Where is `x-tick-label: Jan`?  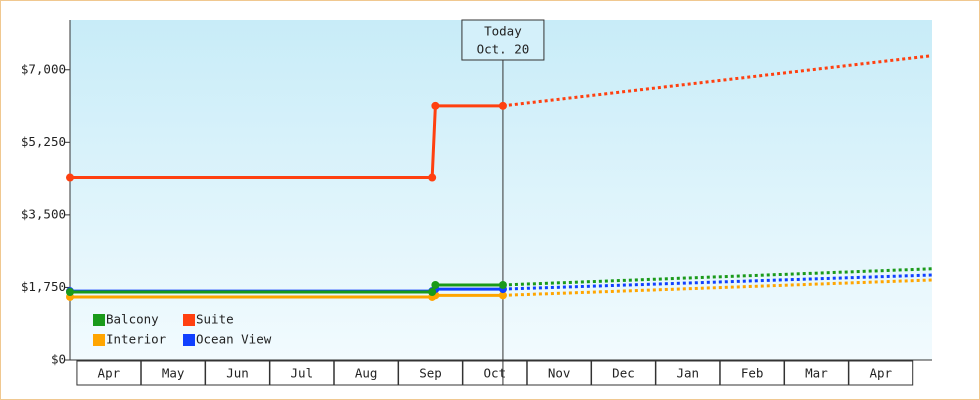 x-tick-label: Jan is located at coordinates (688, 373).